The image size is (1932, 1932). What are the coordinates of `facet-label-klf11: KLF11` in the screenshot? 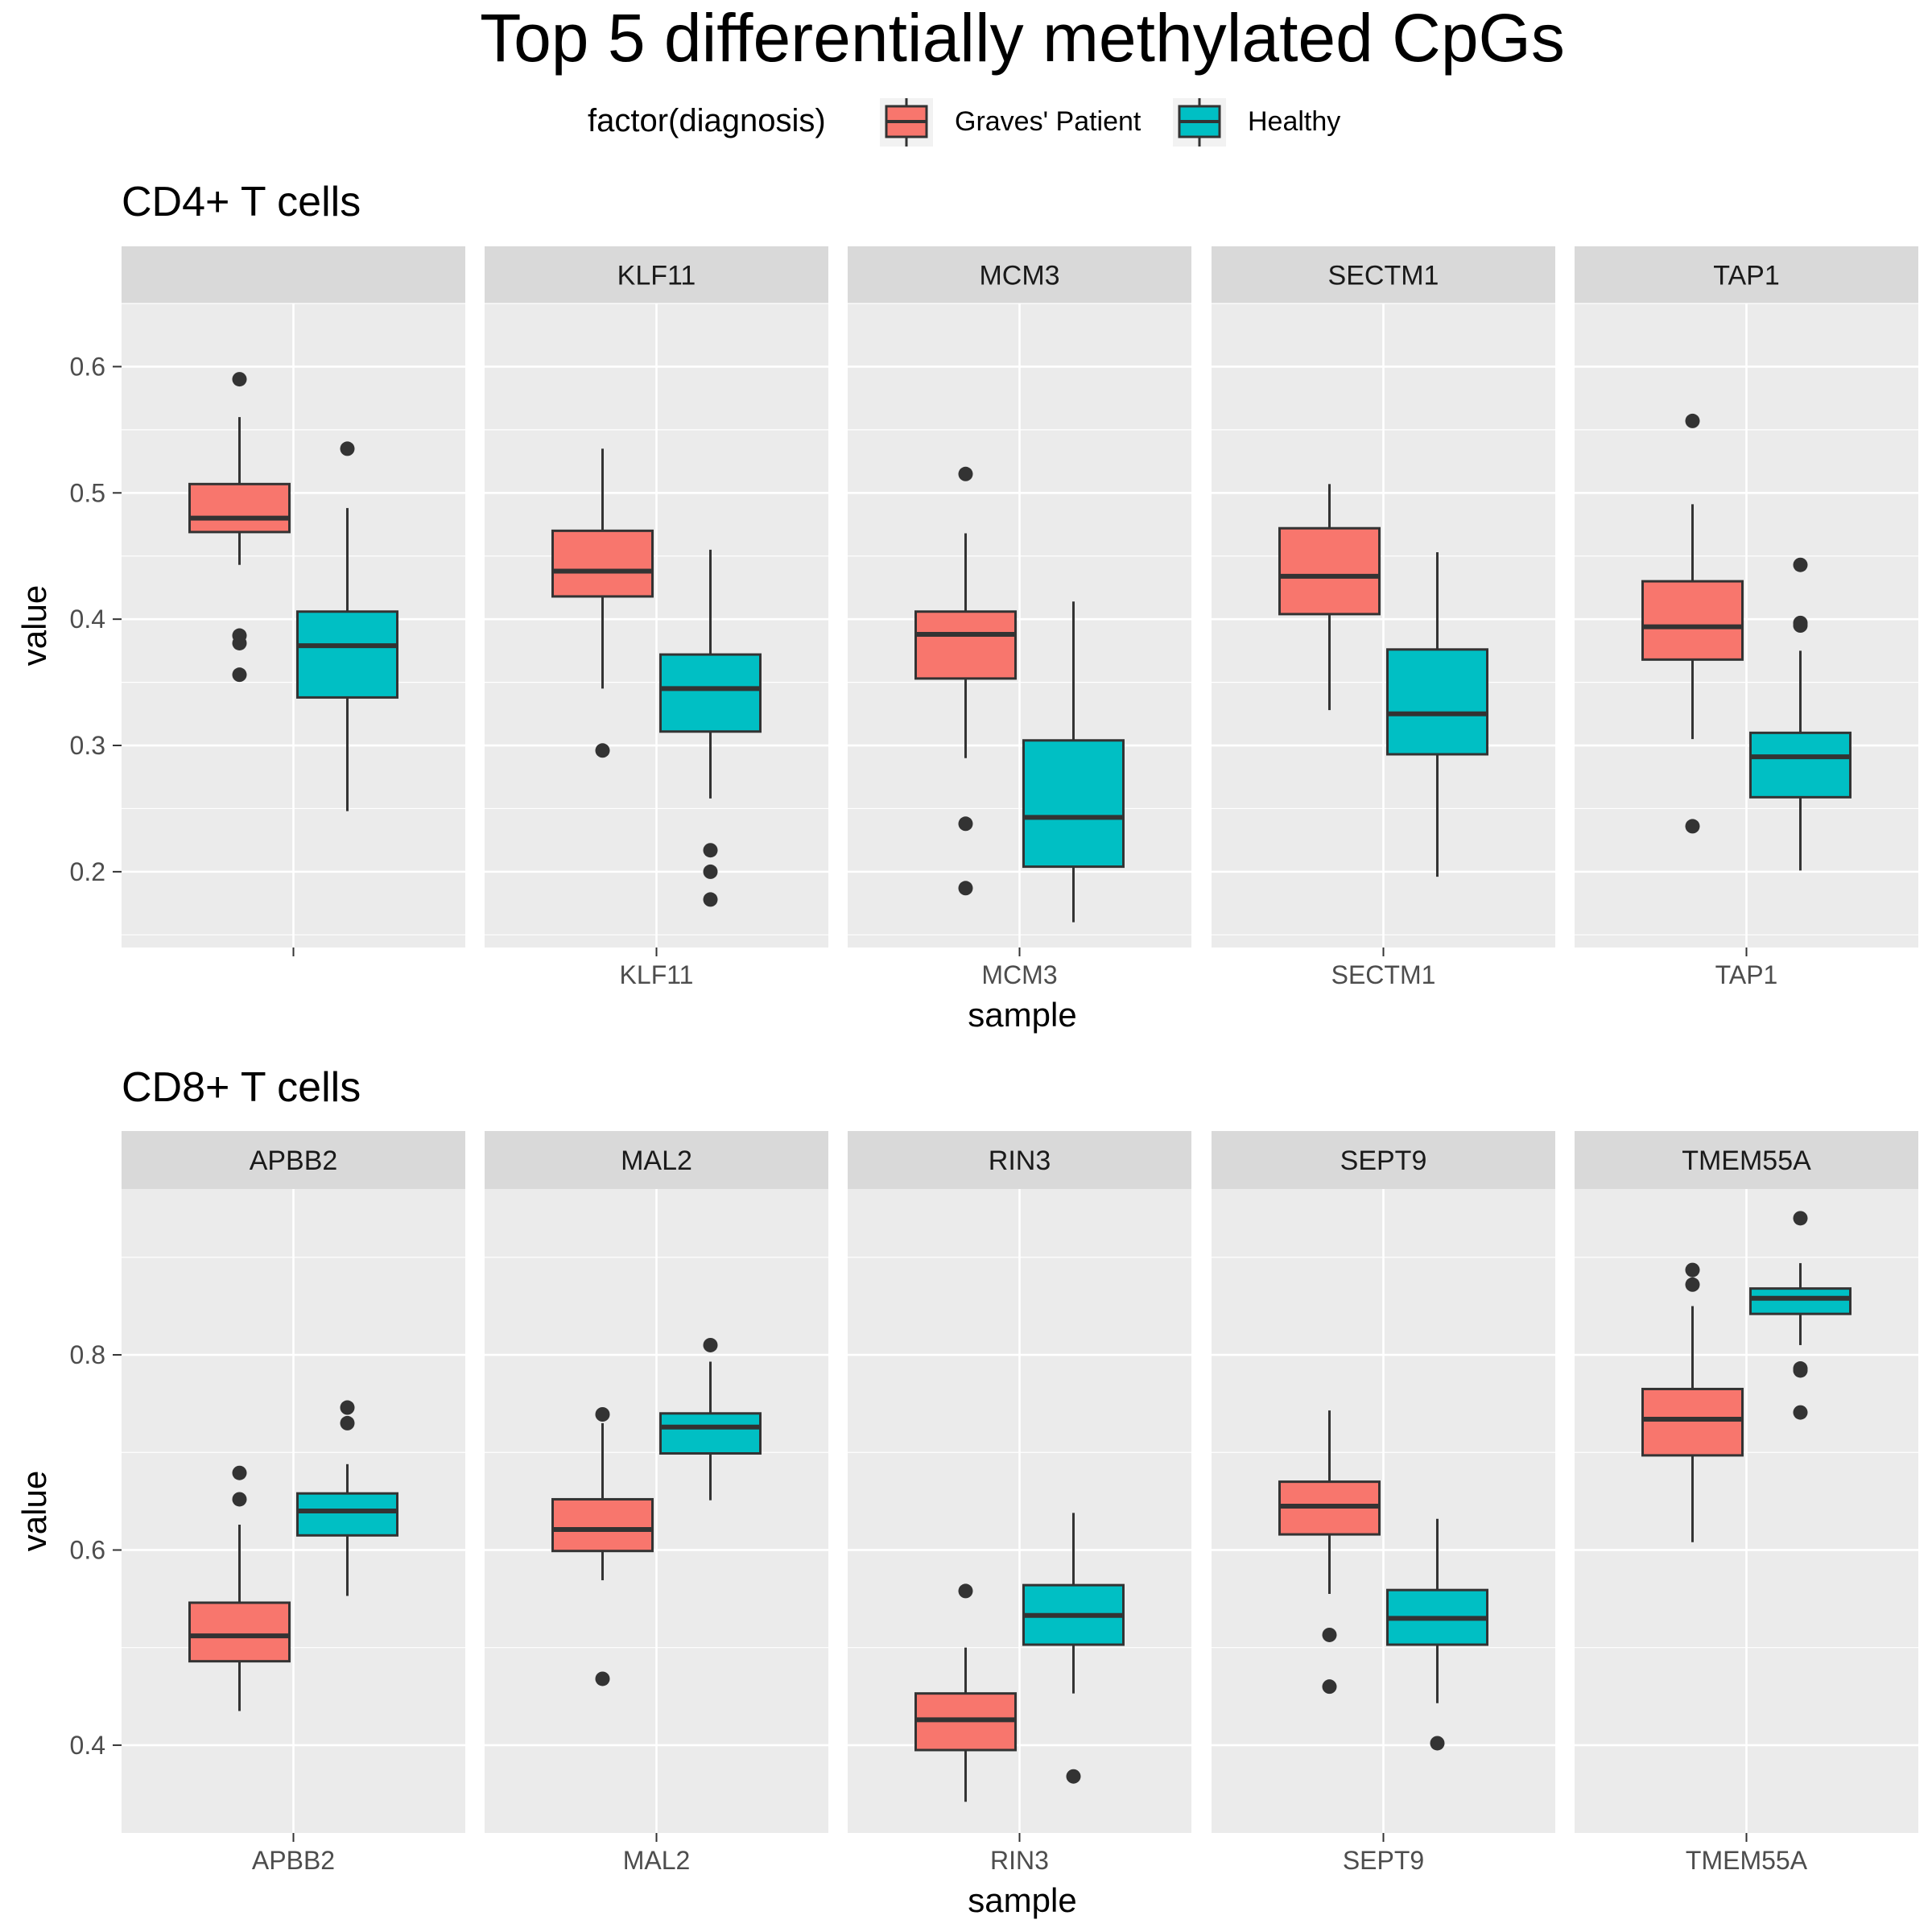 It's located at (656, 276).